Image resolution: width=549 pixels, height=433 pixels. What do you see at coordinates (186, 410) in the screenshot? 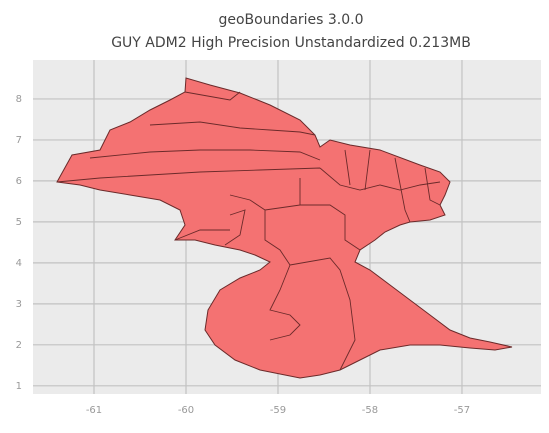
I see `x-tick-label: -60` at bounding box center [186, 410].